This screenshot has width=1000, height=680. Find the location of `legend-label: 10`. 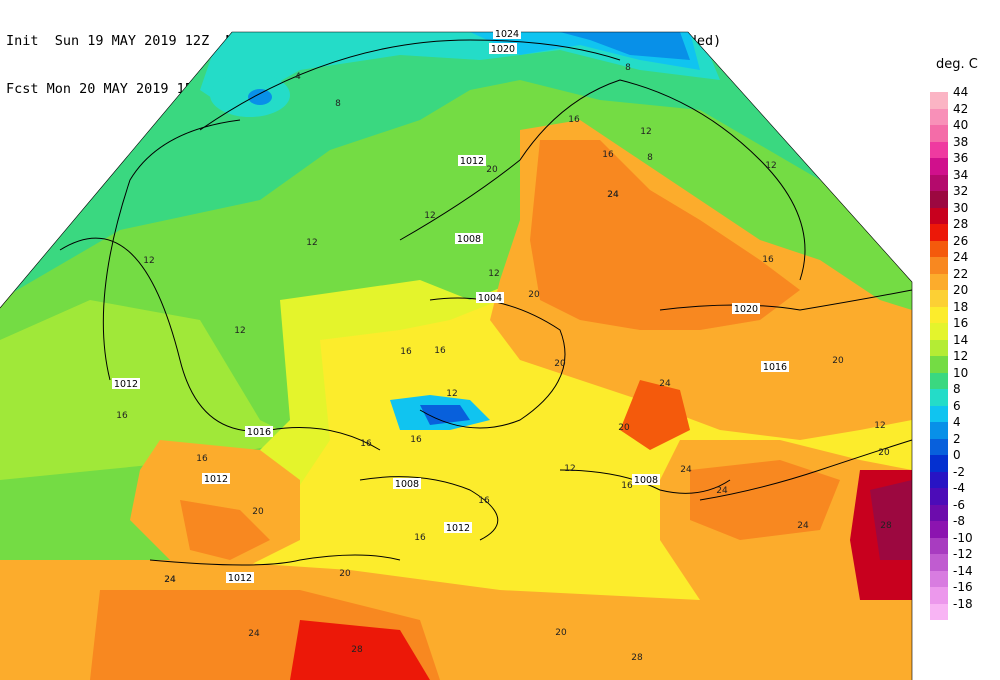

legend-label: 10 is located at coordinates (961, 372).